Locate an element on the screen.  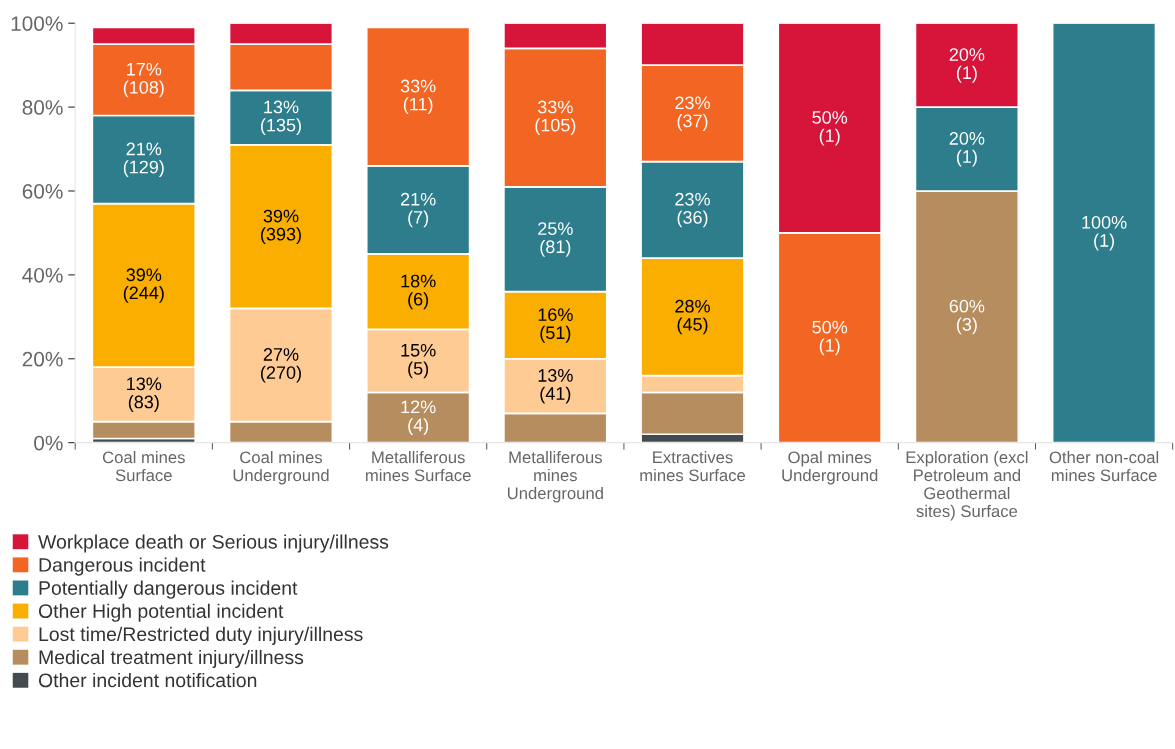
x-tick-label: Metalliferous mines Surface is located at coordinates (418, 466).